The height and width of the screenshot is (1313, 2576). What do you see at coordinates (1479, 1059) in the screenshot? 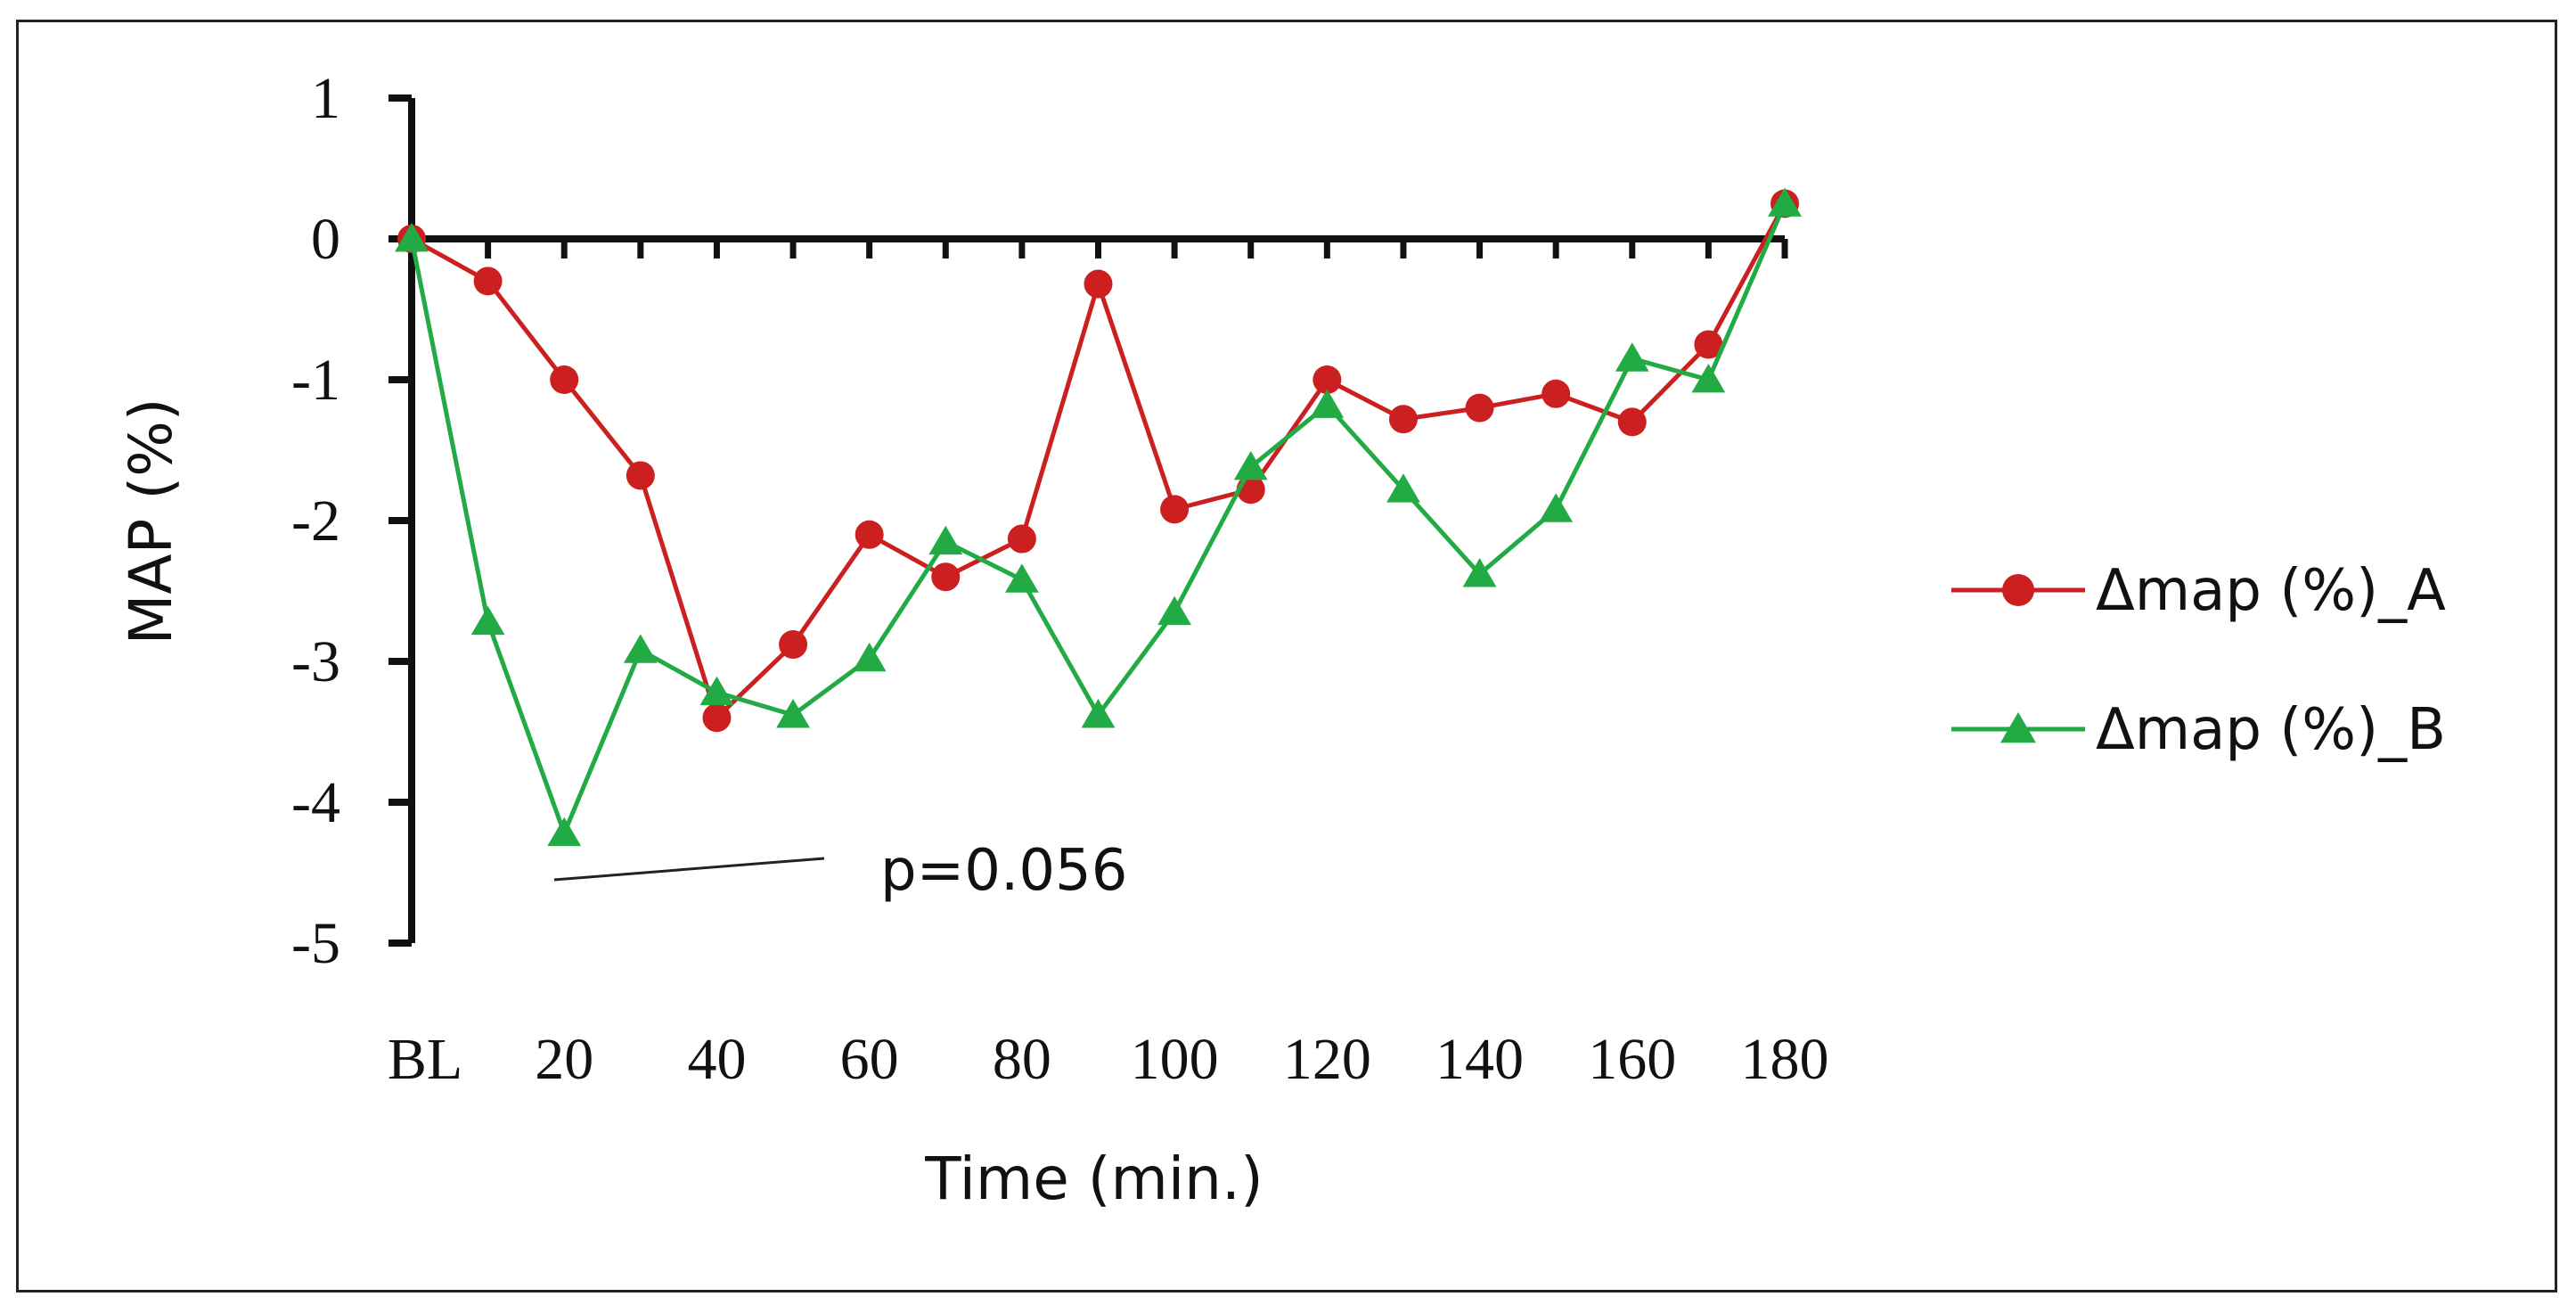
I see `x-tick-label: 140` at bounding box center [1479, 1059].